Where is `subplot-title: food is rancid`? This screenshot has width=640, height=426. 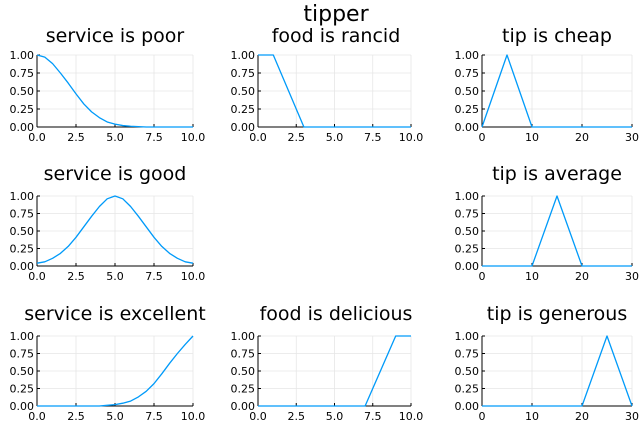
subplot-title: food is rancid is located at coordinates (336, 36).